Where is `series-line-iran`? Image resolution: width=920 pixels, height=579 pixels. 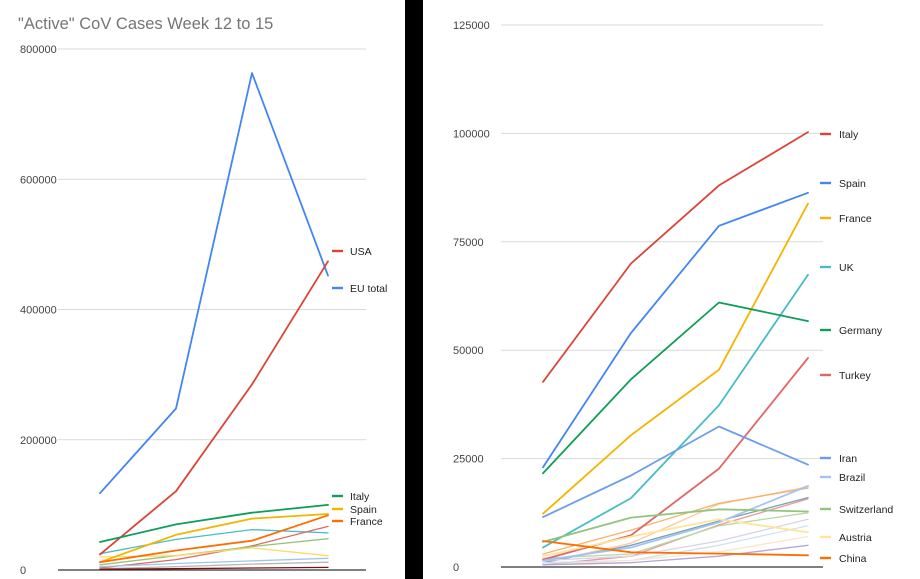 series-line-iran is located at coordinates (675, 471).